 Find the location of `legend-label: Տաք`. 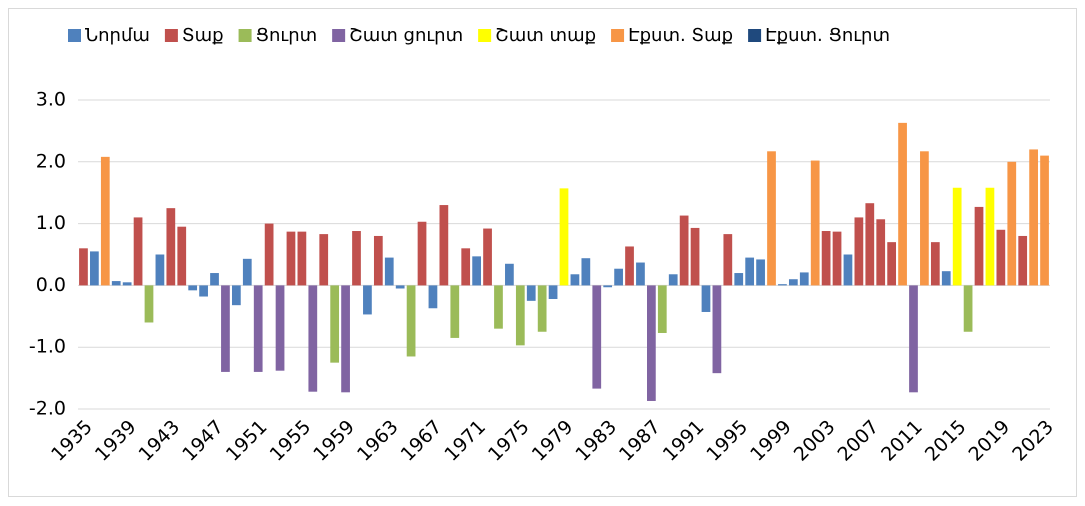

legend-label: Տաք is located at coordinates (203, 35).